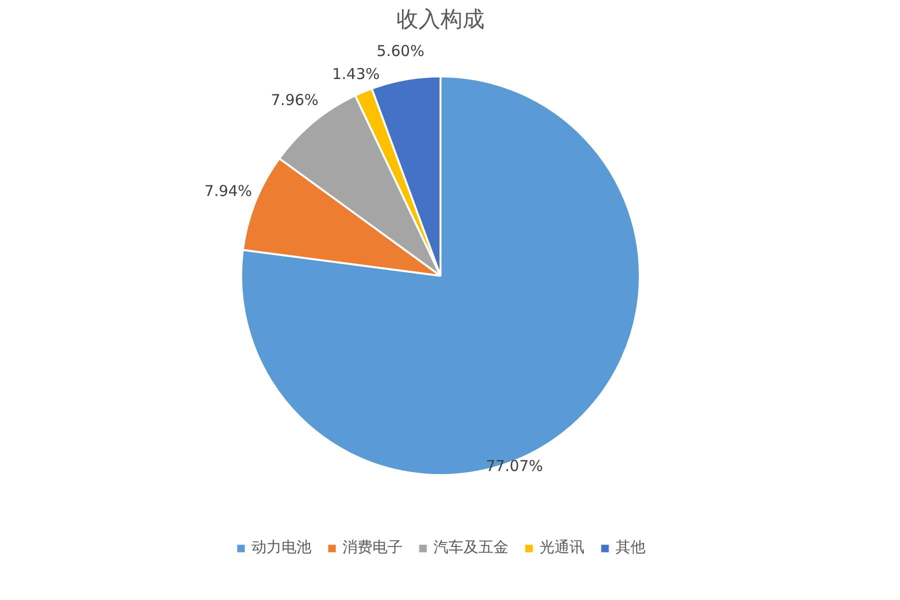 The width and height of the screenshot is (900, 600). I want to click on legend-label: 动力电池, so click(282, 547).